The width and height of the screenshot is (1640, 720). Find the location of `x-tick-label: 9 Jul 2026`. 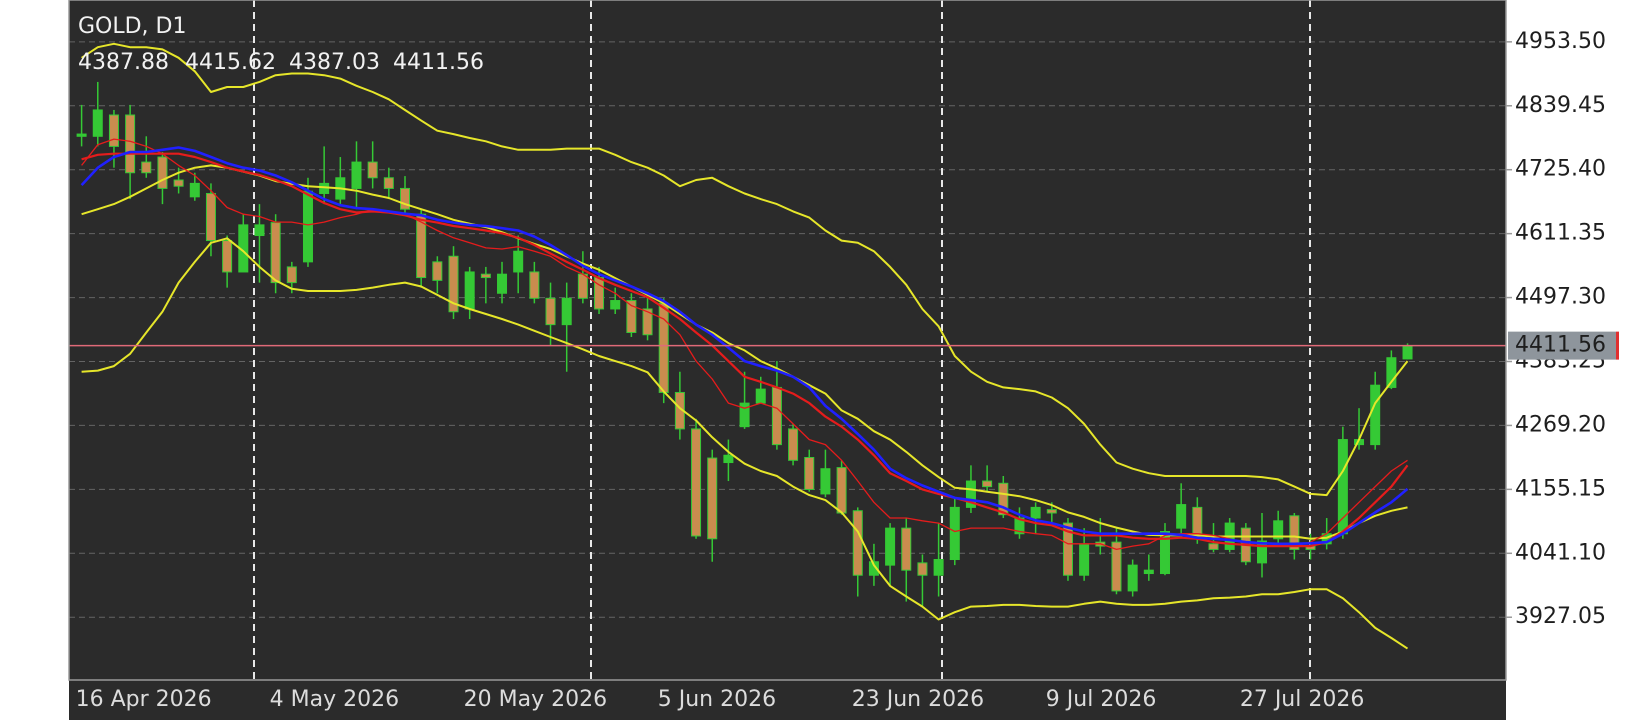

x-tick-label: 9 Jul 2026 is located at coordinates (1101, 699).